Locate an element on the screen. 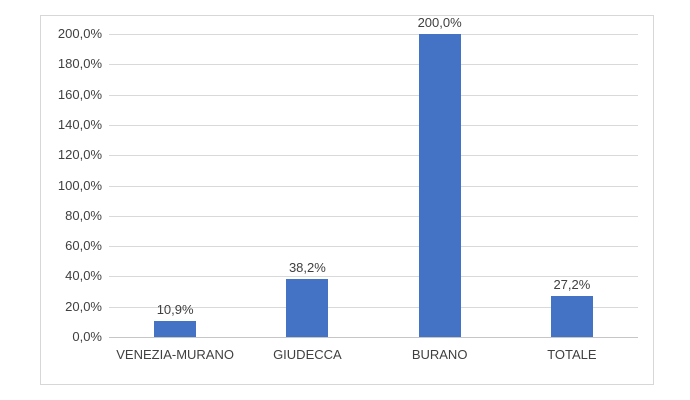 The image size is (690, 400). y-axis-tick-label: 200,0% is located at coordinates (79, 33).